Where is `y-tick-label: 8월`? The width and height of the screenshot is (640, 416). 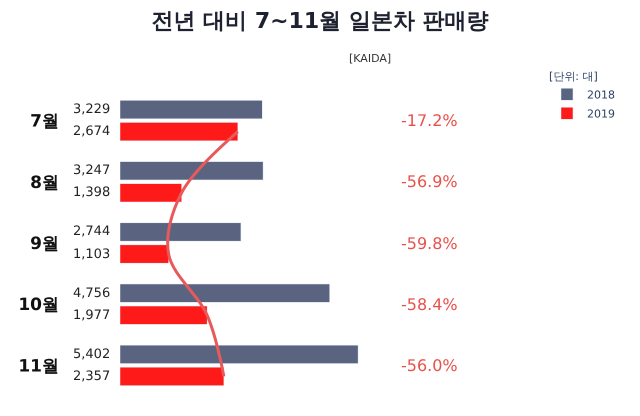
y-tick-label: 8월 is located at coordinates (44, 182).